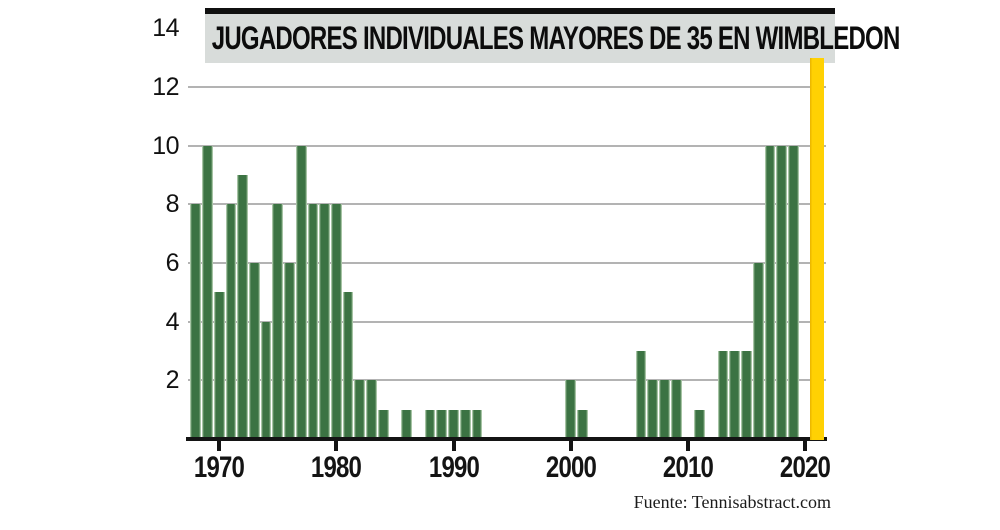  Describe the element at coordinates (465, 424) in the screenshot. I see `bar-1991` at that location.